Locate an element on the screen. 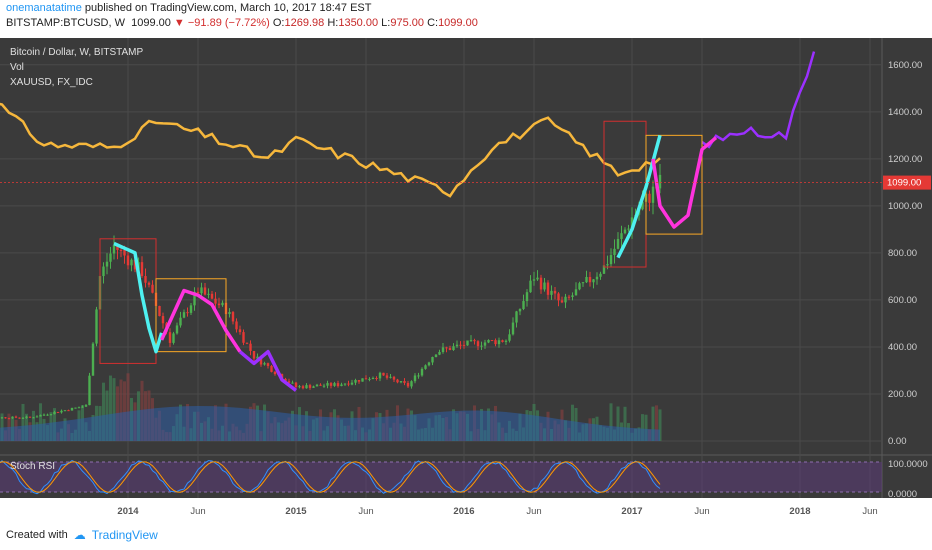 This screenshot has width=932, height=550. close-value: 1099.00 is located at coordinates (458, 23).